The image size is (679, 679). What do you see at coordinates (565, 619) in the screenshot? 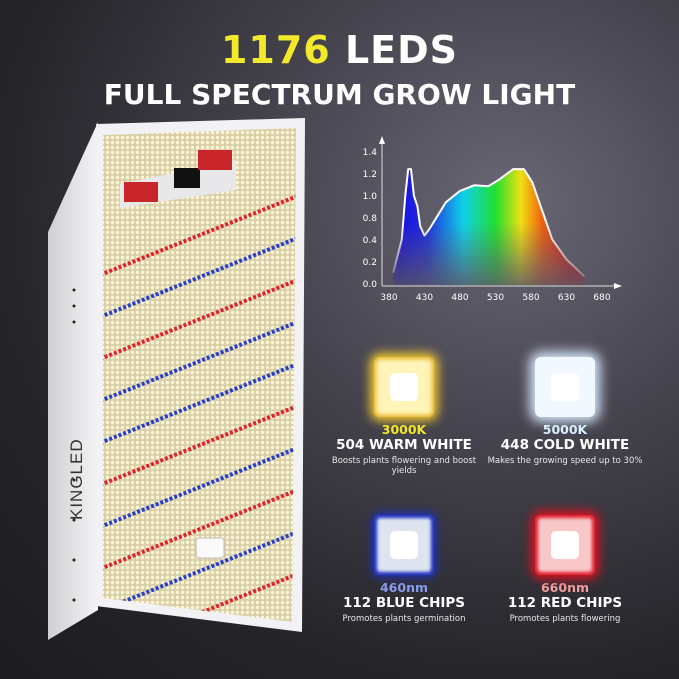
I see `chip-desc: Promotes plants flowering` at bounding box center [565, 619].